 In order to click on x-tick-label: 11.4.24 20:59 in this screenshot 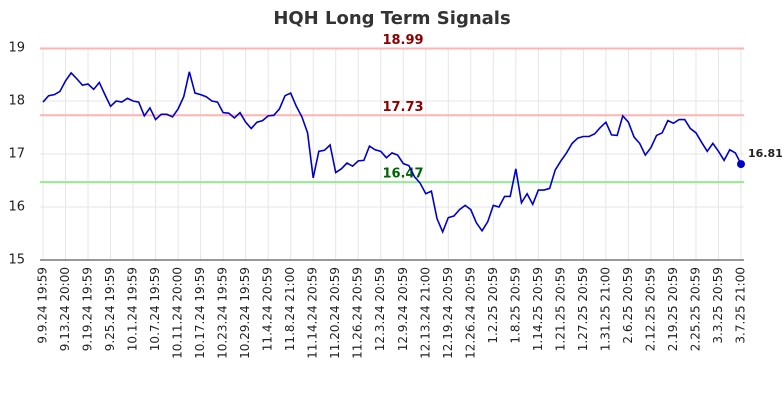, I will do `click(268, 309)`.